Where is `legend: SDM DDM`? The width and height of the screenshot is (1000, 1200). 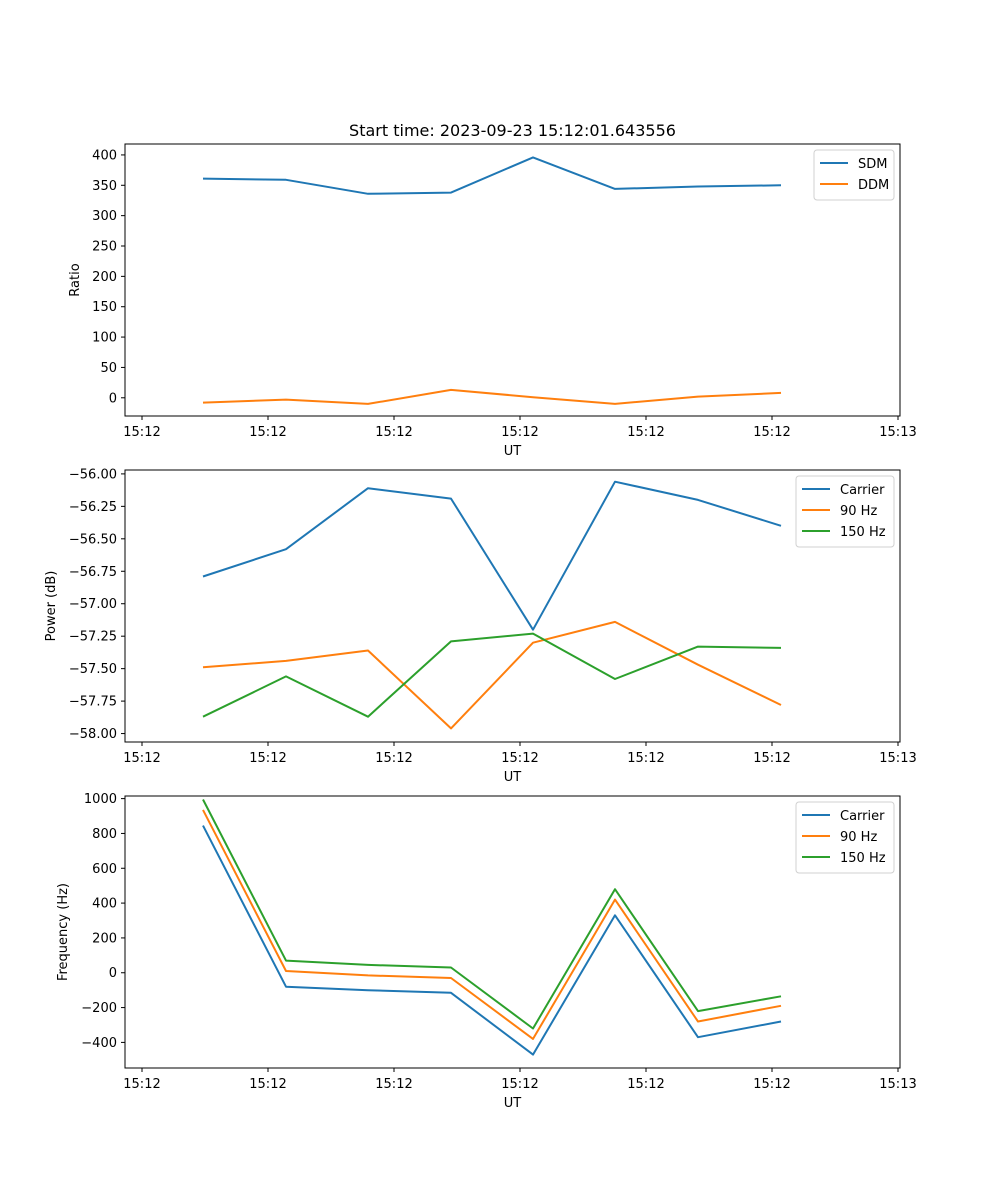
legend: SDM DDM is located at coordinates (854, 175).